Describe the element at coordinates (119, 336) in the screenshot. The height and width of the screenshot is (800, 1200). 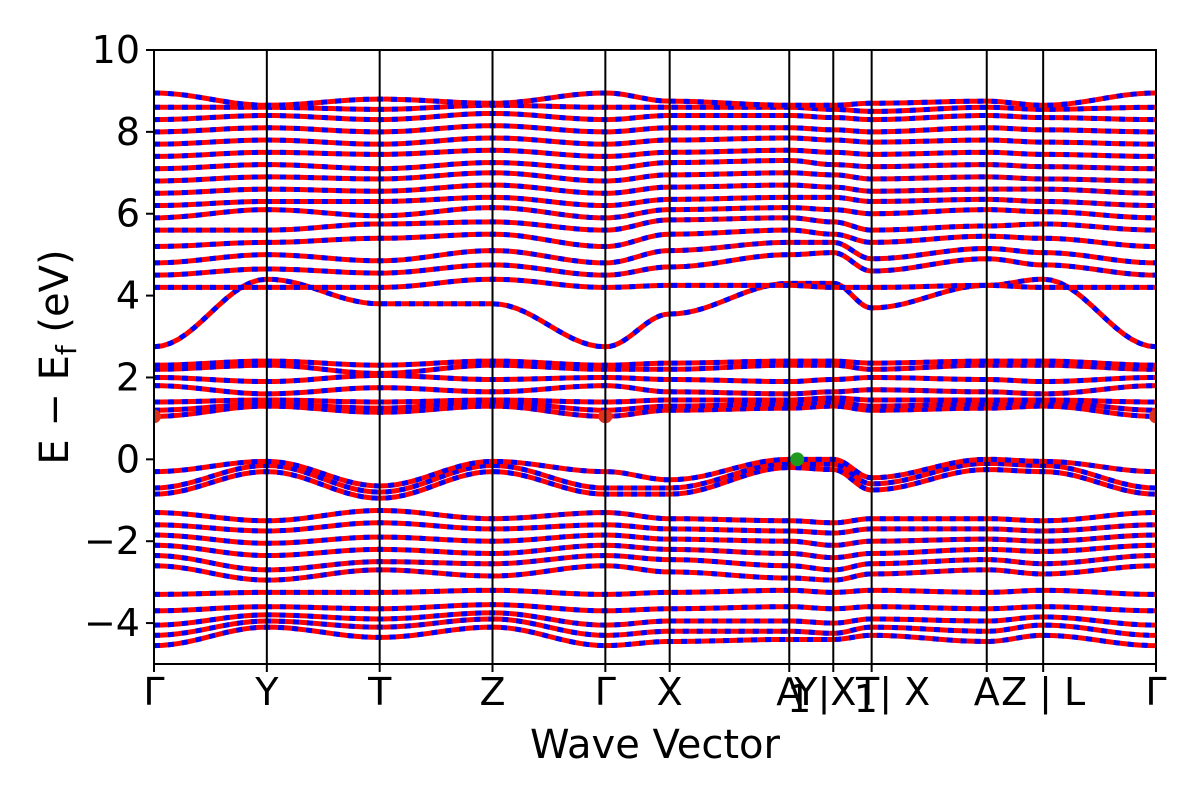
I see `y-axis-ticks: −4 −2 0 2 4 6 8 10` at that location.